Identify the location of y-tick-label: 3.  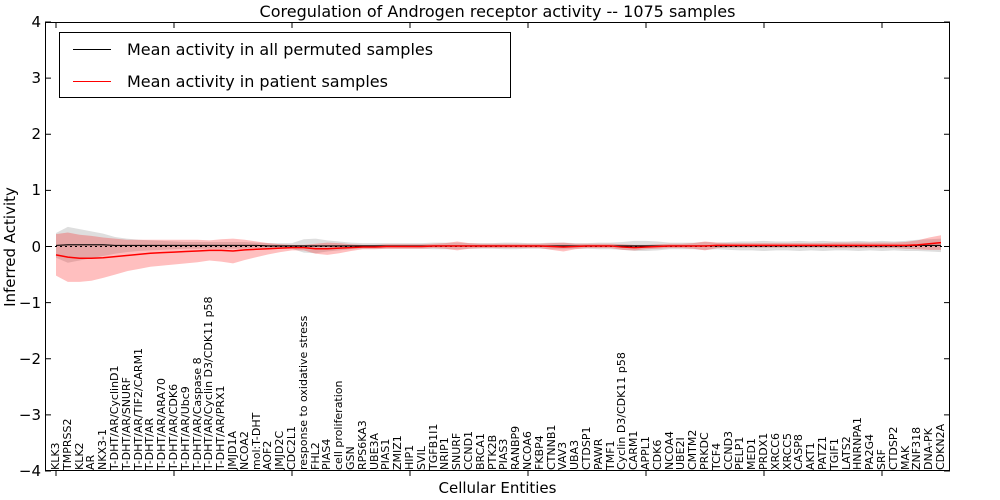
(36, 78).